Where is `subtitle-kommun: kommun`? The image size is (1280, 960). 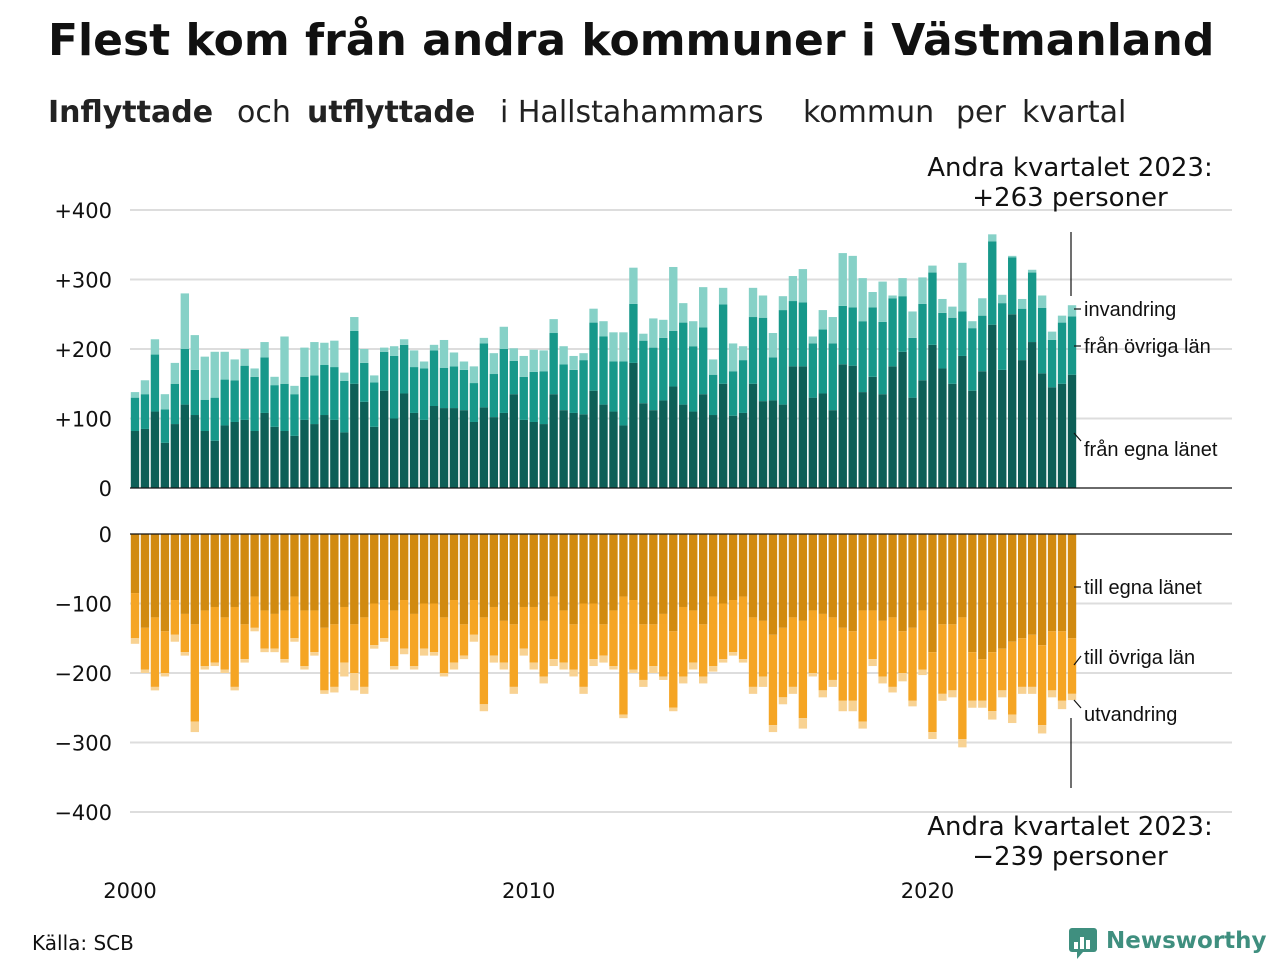
subtitle-kommun: kommun is located at coordinates (868, 112).